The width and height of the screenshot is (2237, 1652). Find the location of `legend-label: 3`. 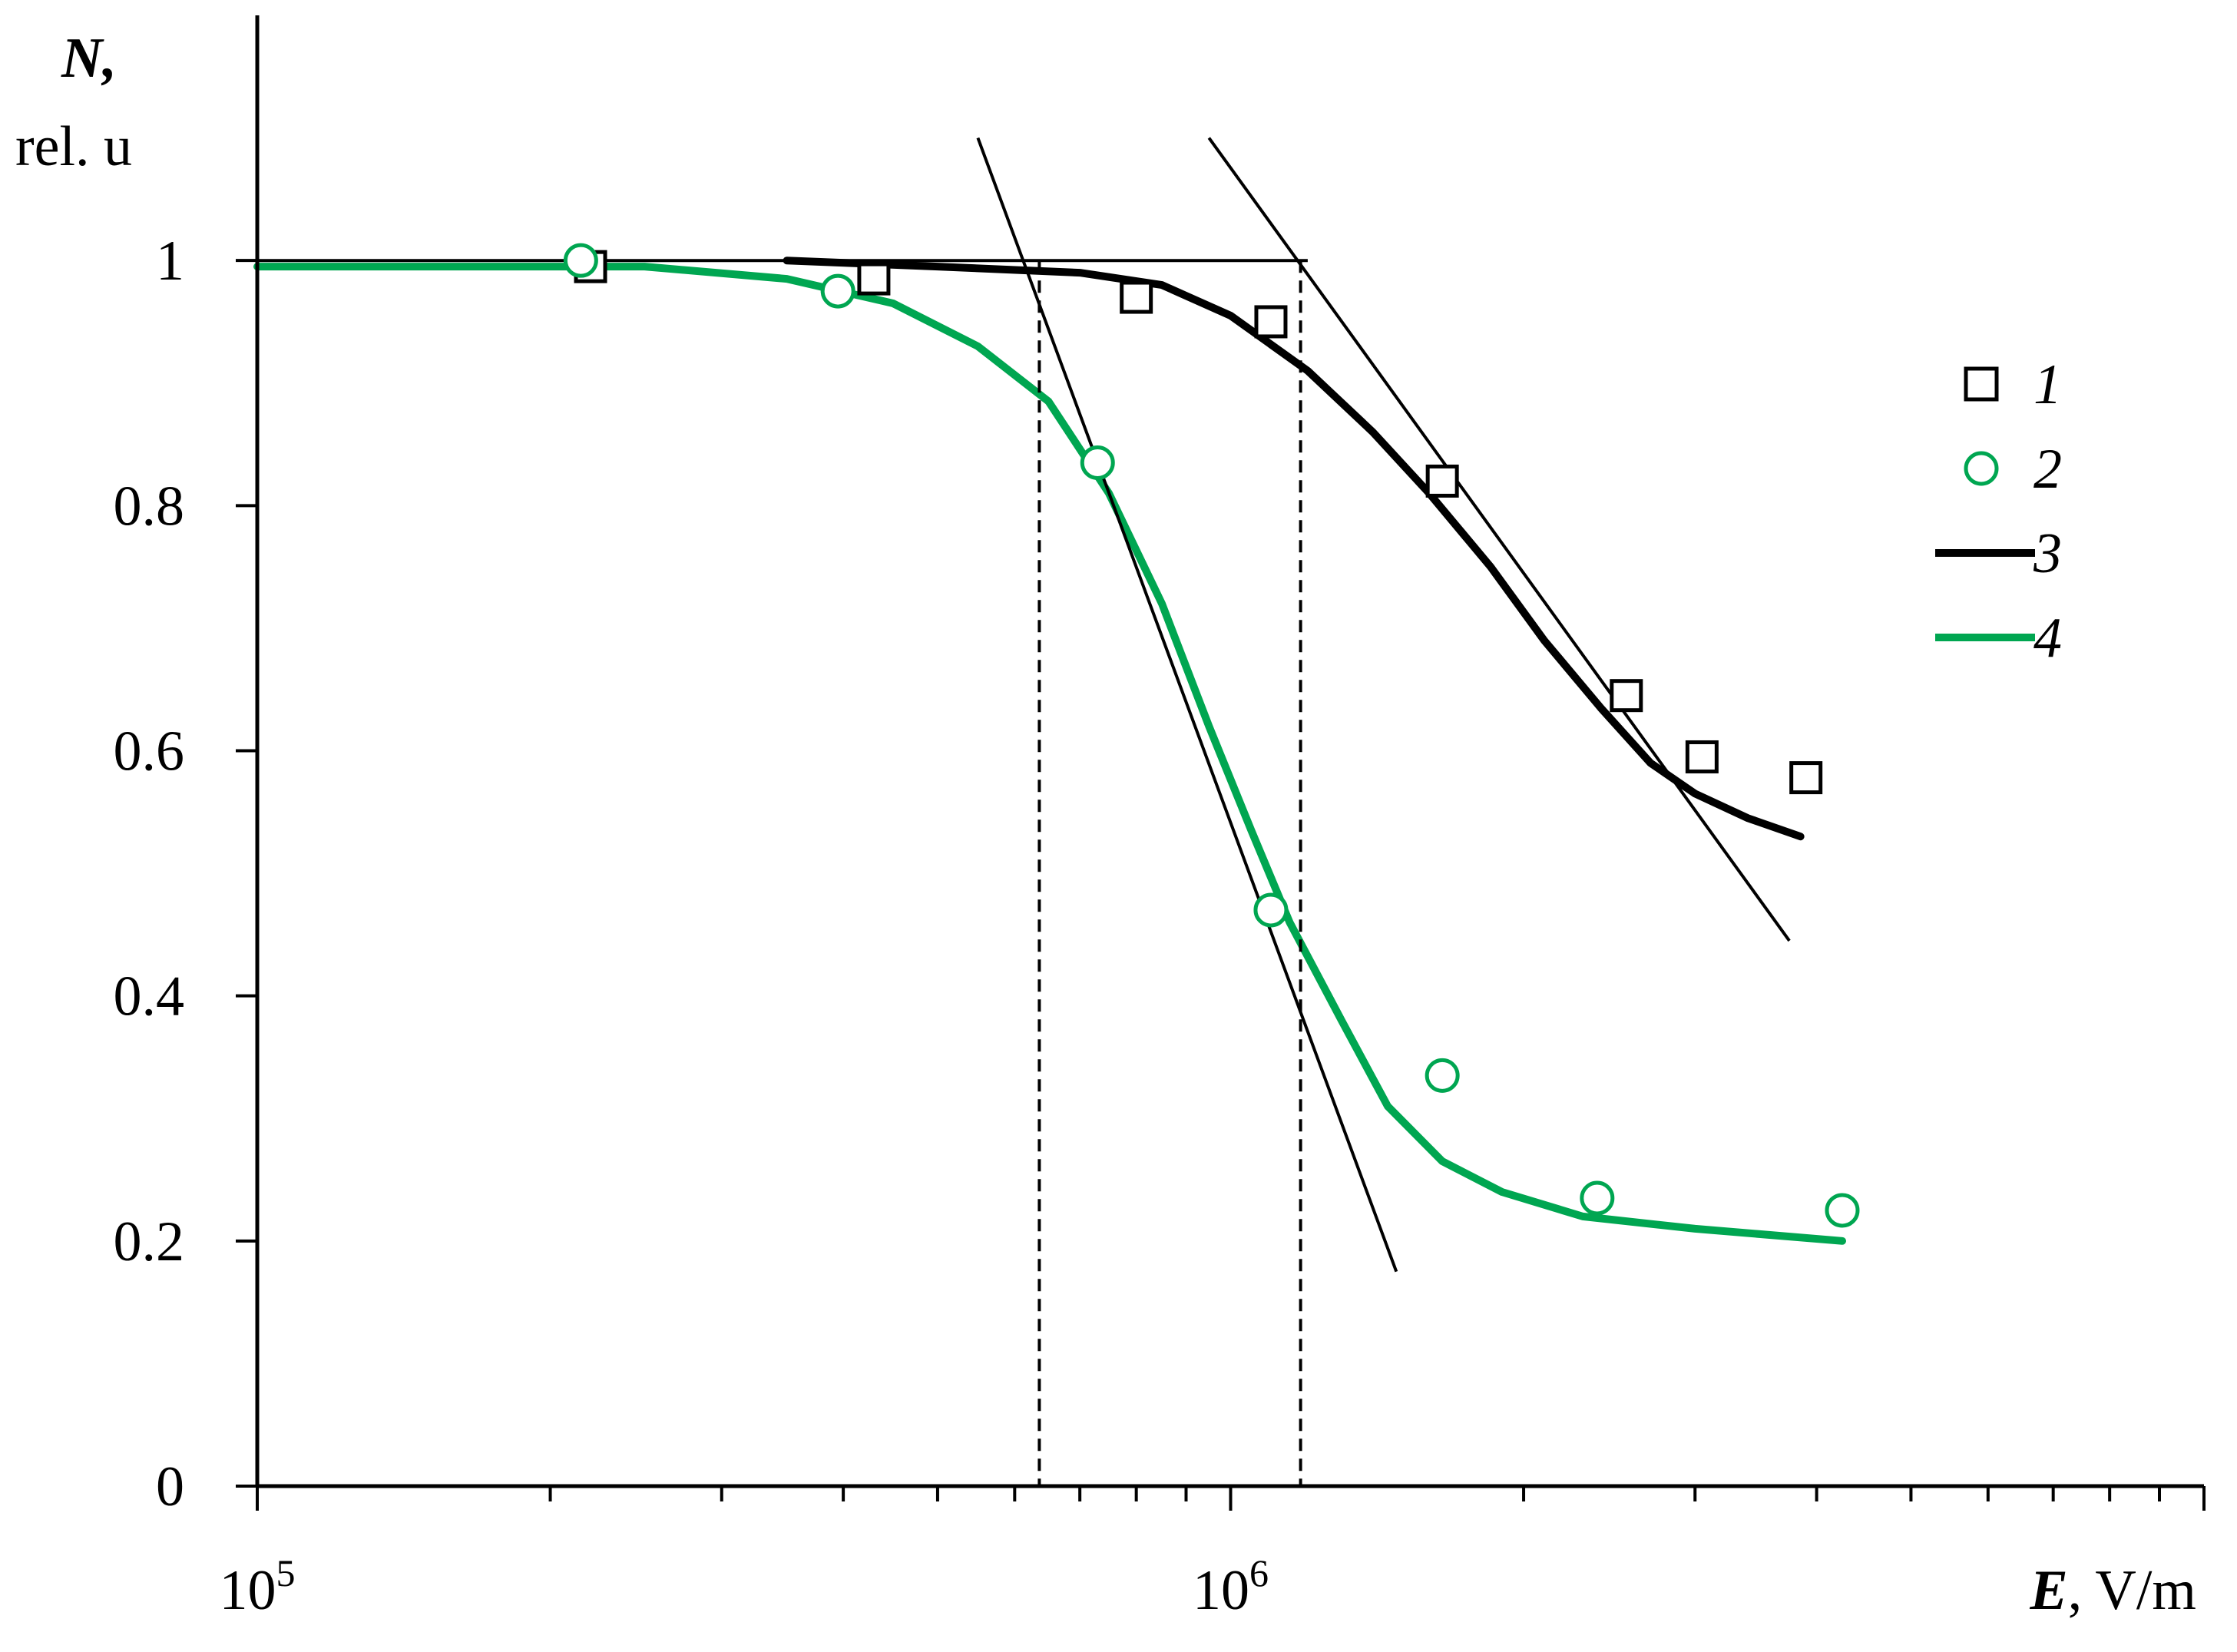

legend-label: 3 is located at coordinates (2047, 553).